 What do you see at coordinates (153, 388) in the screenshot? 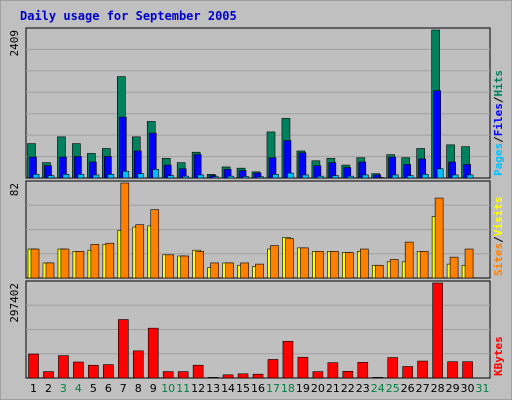
I see `x-tick-label: 9` at bounding box center [153, 388].